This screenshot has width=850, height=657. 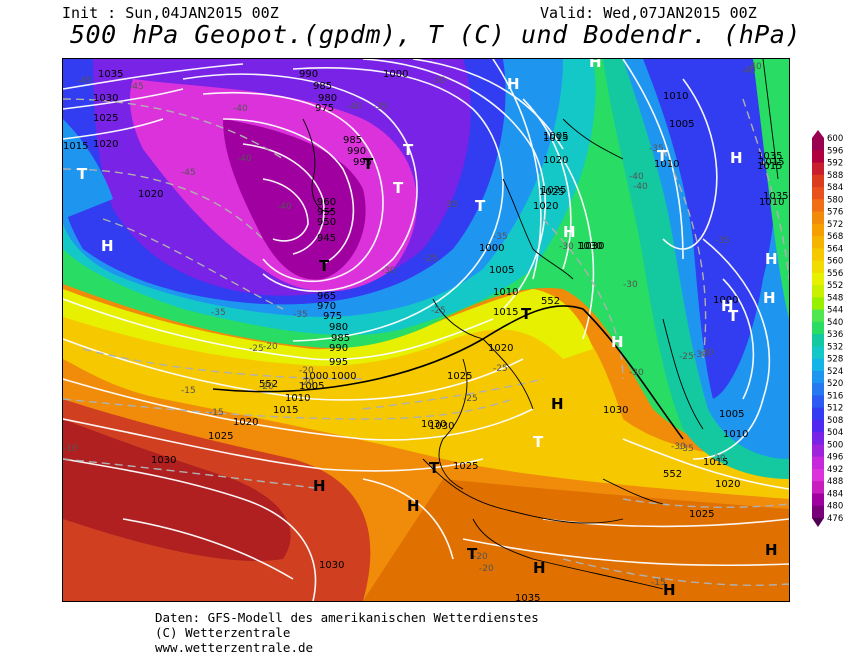 I want to click on scale-tick-label: 532, so click(x=835, y=347).